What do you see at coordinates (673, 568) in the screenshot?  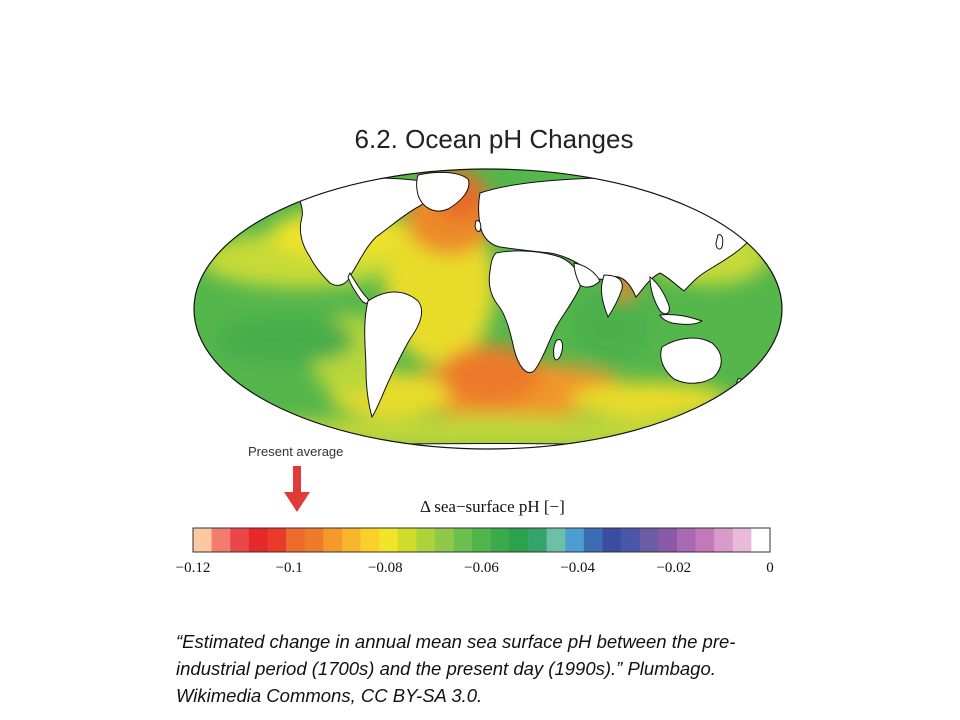 I see `colorbar-tick-label: −0.02` at bounding box center [673, 568].